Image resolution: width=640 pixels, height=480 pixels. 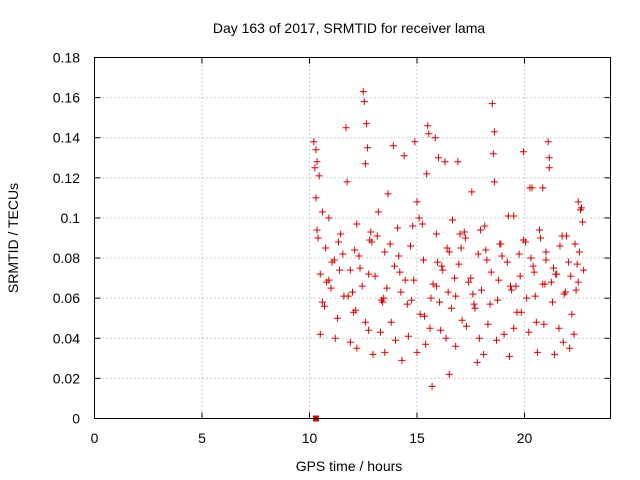 I want to click on x-tick-label: 5, so click(x=202, y=438).